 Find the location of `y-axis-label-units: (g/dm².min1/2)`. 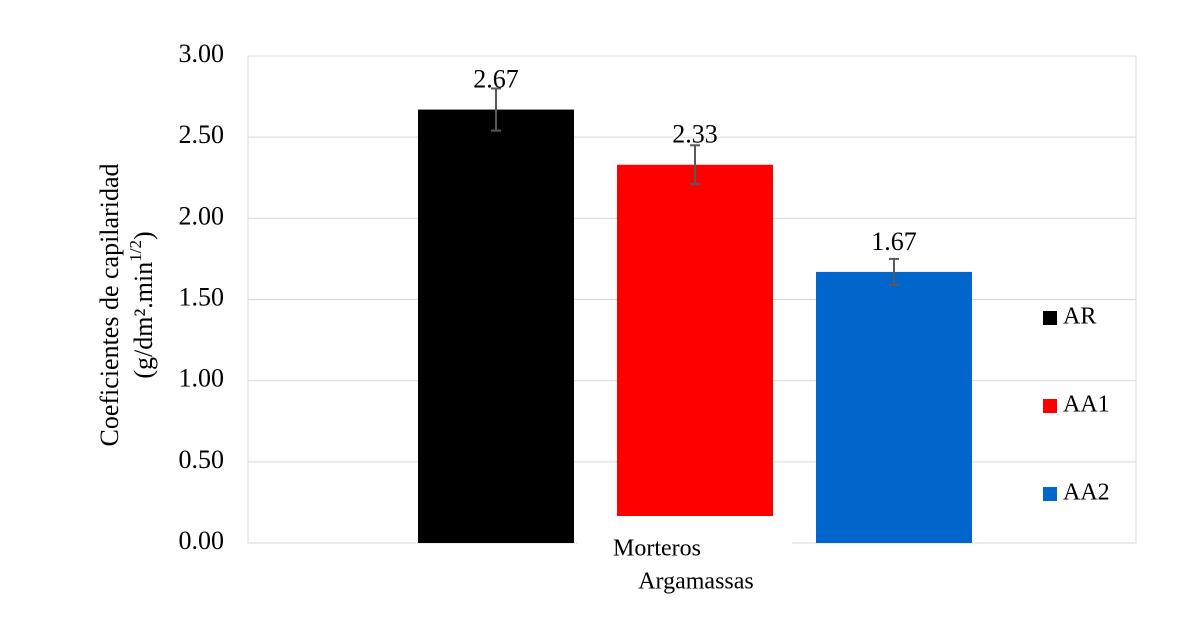

y-axis-label-units: (g/dm².min1/2) is located at coordinates (142, 304).